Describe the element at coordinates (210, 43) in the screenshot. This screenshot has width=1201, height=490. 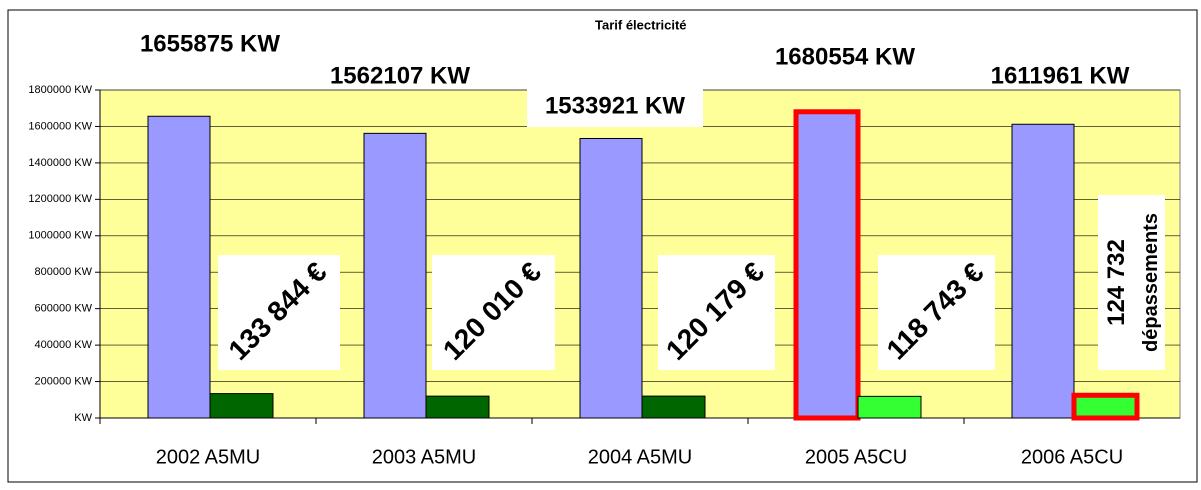
I see `data-label: 1655875 KW` at that location.